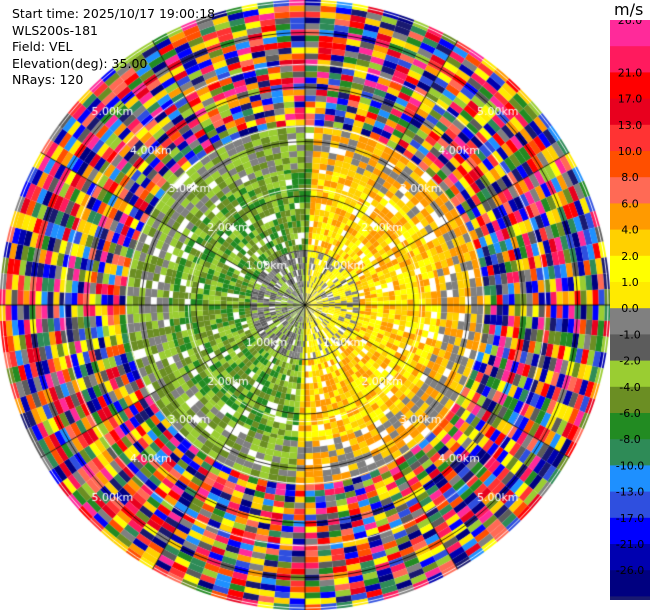 The image size is (650, 610). Describe the element at coordinates (630, 151) in the screenshot. I see `colorbar-tick-label: 10.0` at that location.